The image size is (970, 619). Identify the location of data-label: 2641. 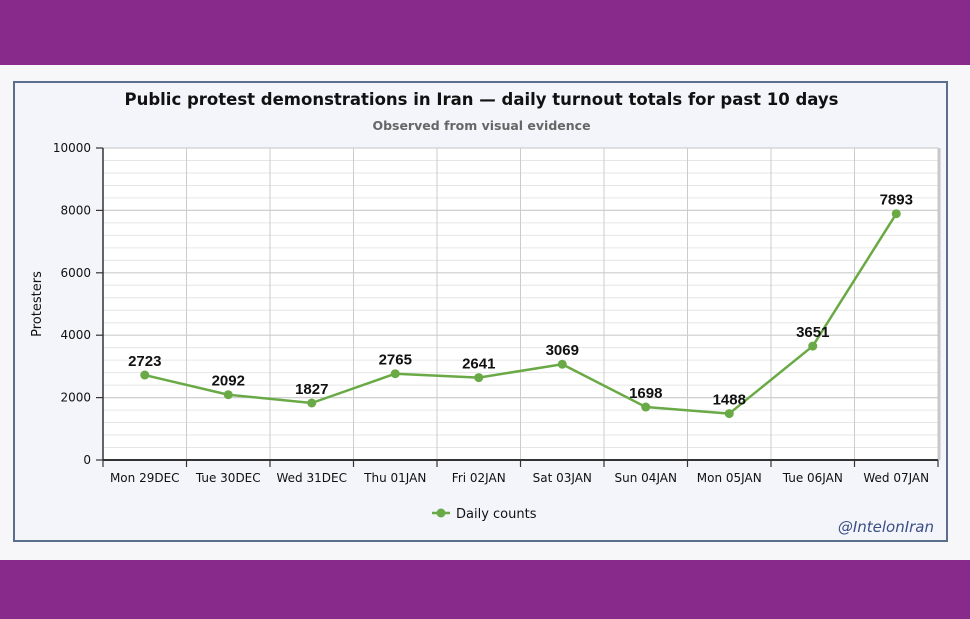
(478, 364).